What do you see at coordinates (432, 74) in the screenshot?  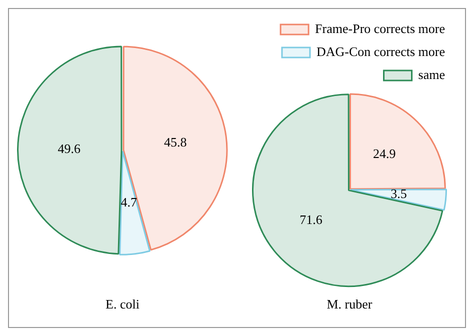 I see `legend-label: same` at bounding box center [432, 74].